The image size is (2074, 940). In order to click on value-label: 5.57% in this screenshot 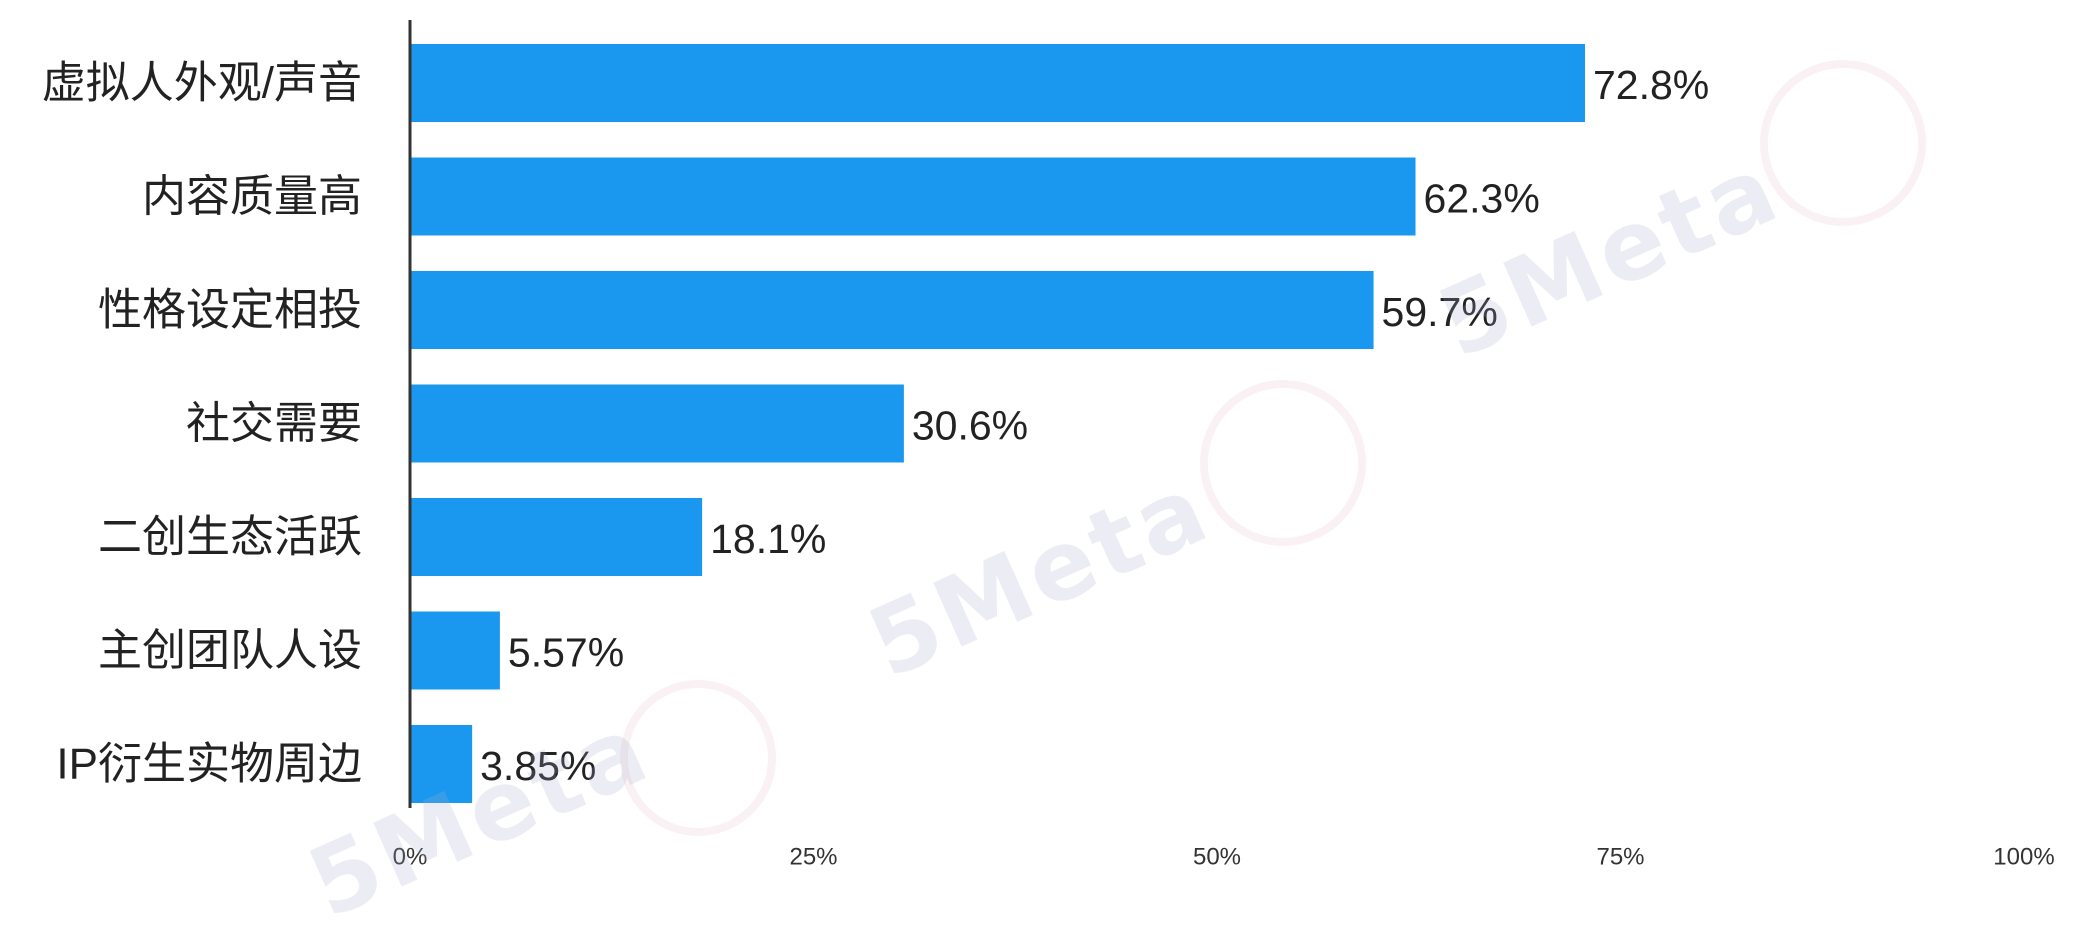, I will do `click(566, 653)`.